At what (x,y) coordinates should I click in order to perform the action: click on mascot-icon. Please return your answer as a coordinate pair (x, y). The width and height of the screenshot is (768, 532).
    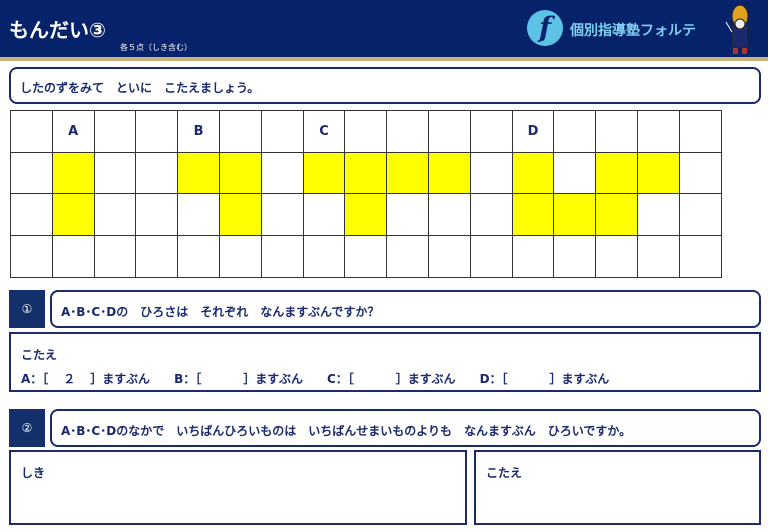
    Looking at the image, I should click on (737, 29).